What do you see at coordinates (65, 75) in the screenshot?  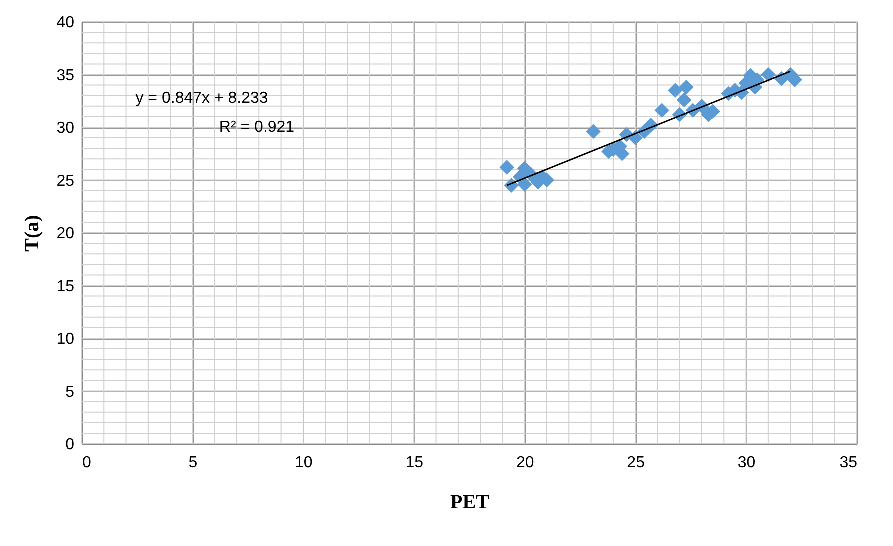 I see `y-tick-label: 35` at bounding box center [65, 75].